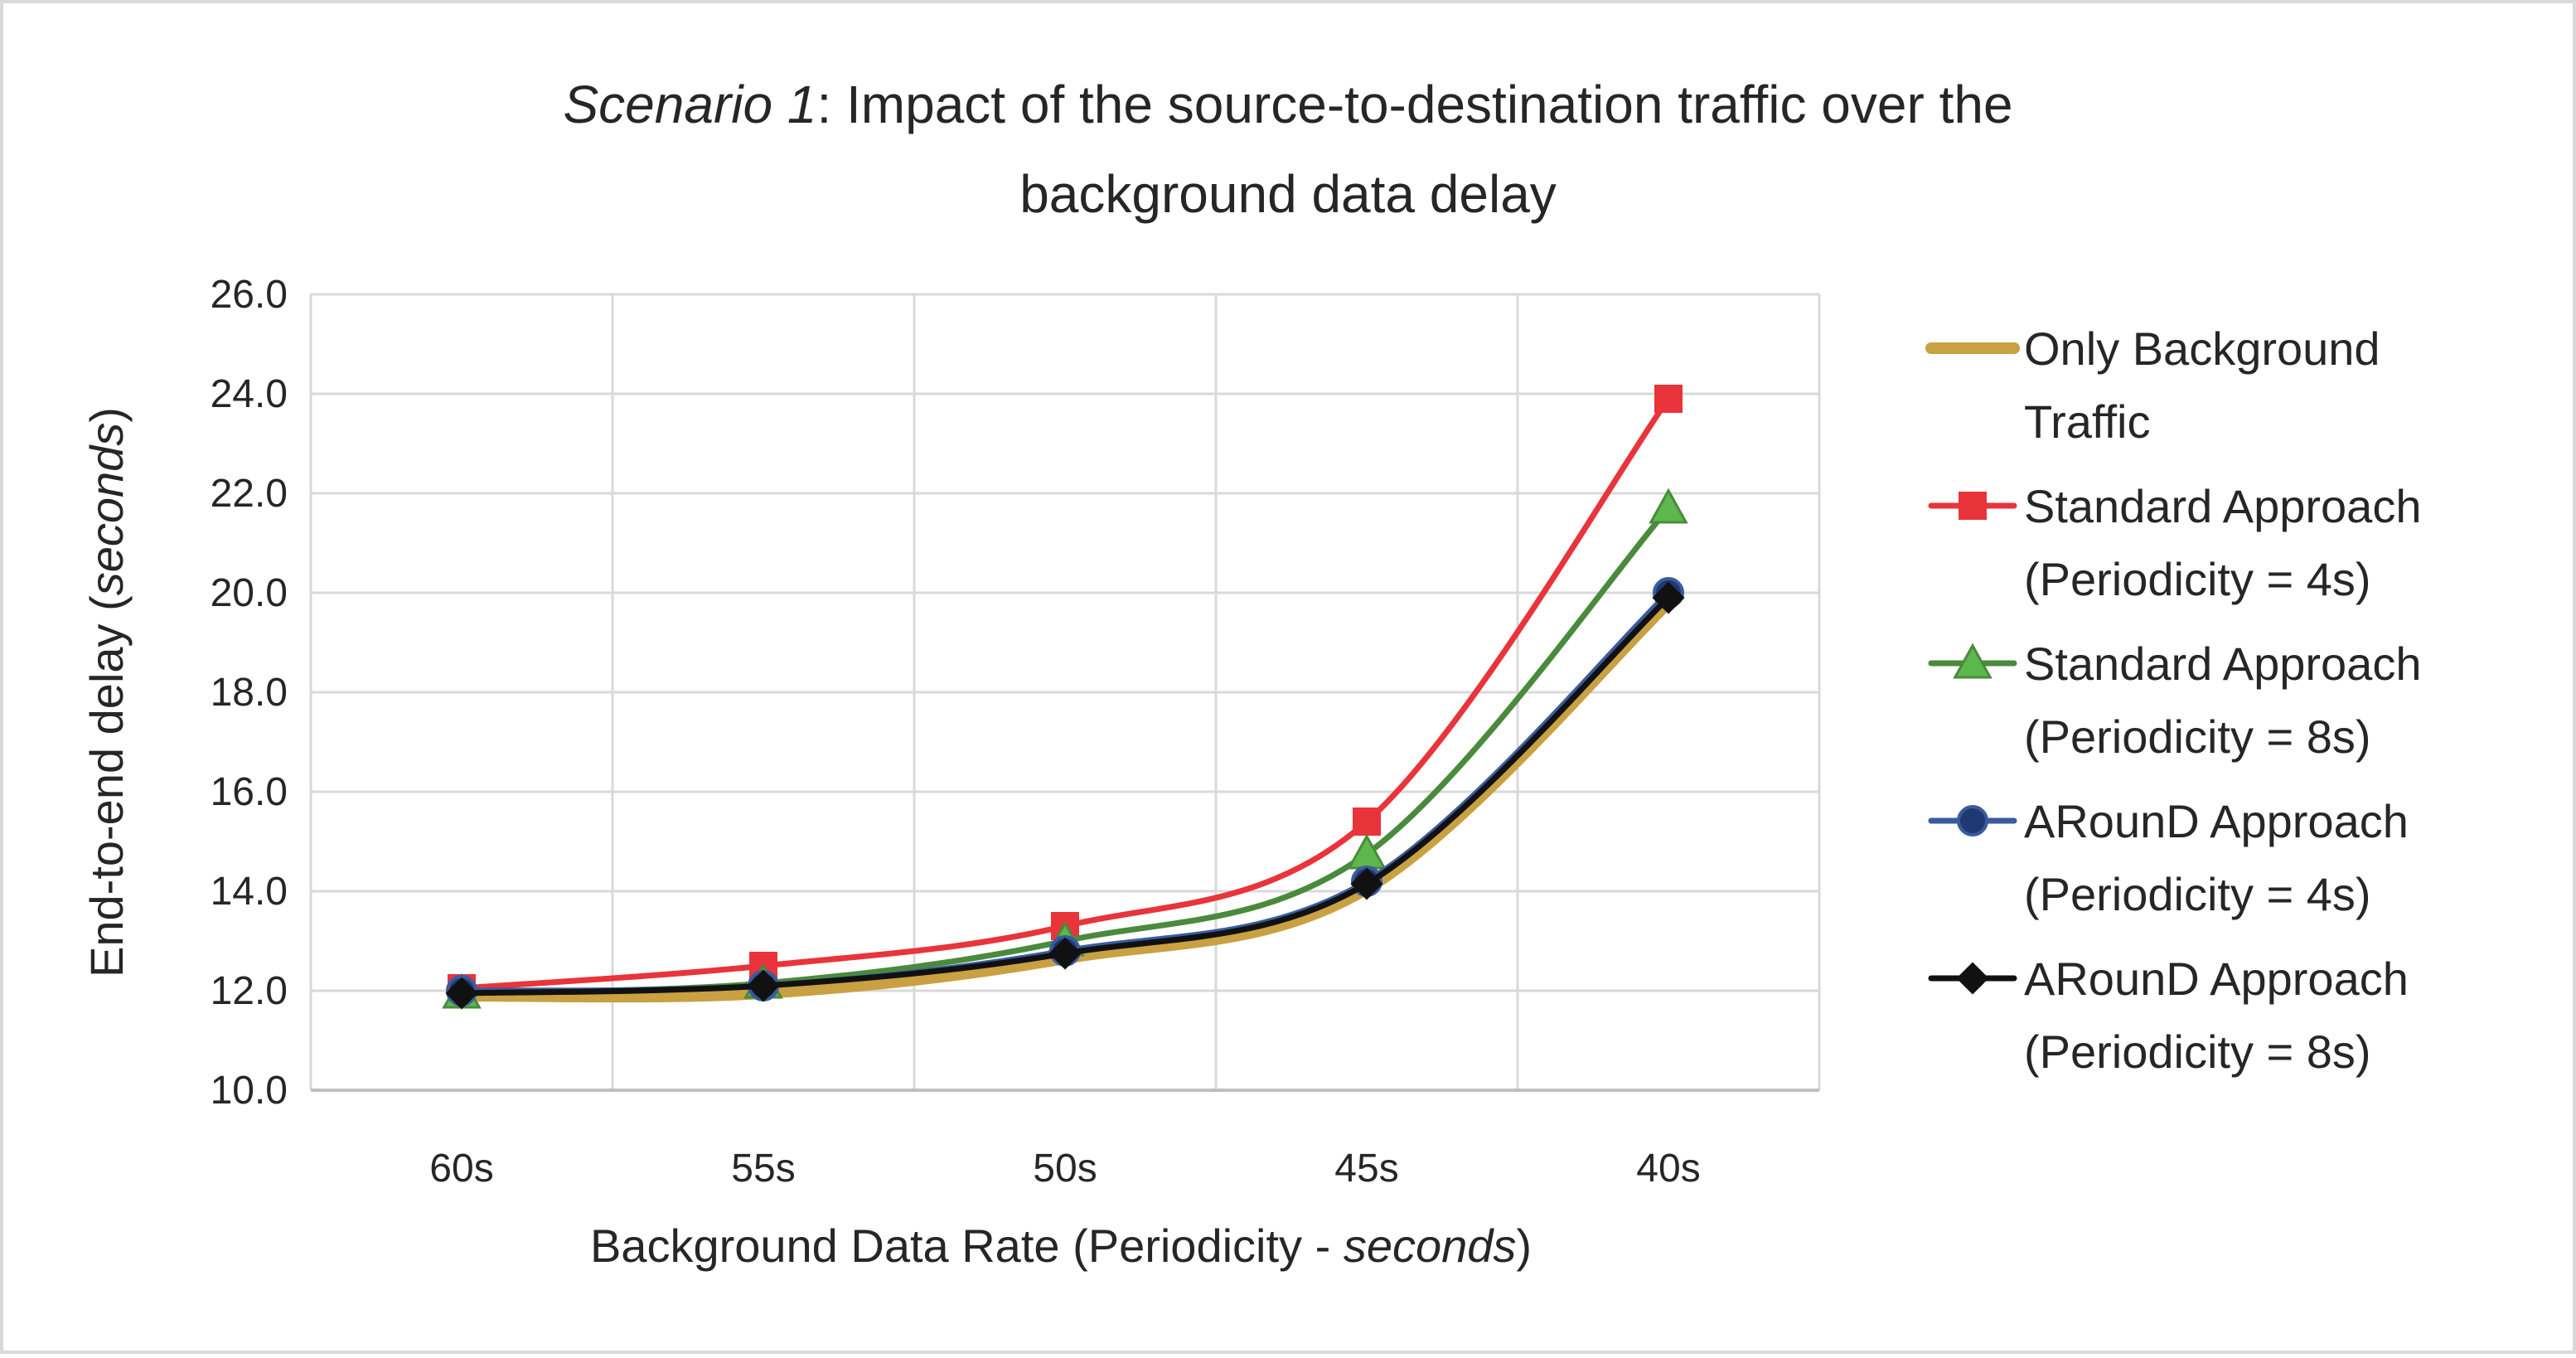  What do you see at coordinates (967, 1246) in the screenshot?
I see `x-axis-title-prefix: Background Data Rate (Periodicity -` at bounding box center [967, 1246].